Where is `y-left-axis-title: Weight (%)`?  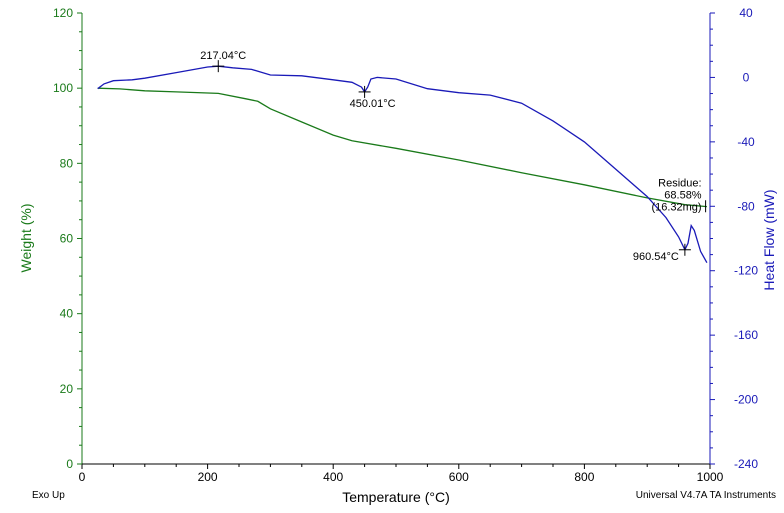 y-left-axis-title: Weight (%) is located at coordinates (26, 238).